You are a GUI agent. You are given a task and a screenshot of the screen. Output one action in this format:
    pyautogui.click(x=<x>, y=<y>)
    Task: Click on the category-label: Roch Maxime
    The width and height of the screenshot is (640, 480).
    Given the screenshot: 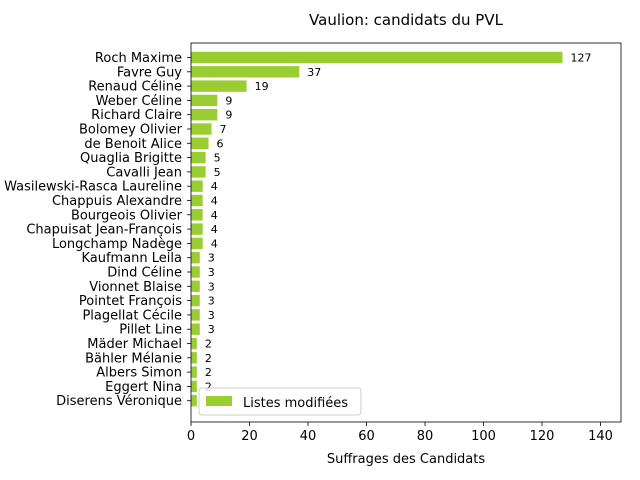 What is the action you would take?
    pyautogui.click(x=138, y=58)
    